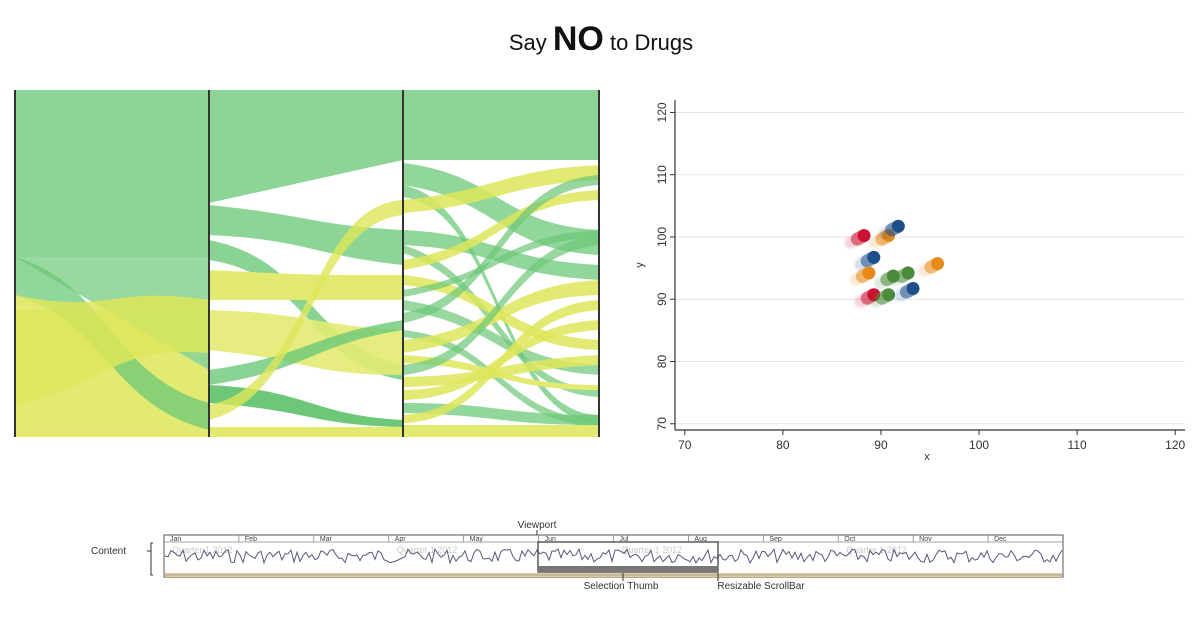 The image size is (1202, 622). What do you see at coordinates (927, 457) in the screenshot?
I see `x-axis-label: x` at bounding box center [927, 457].